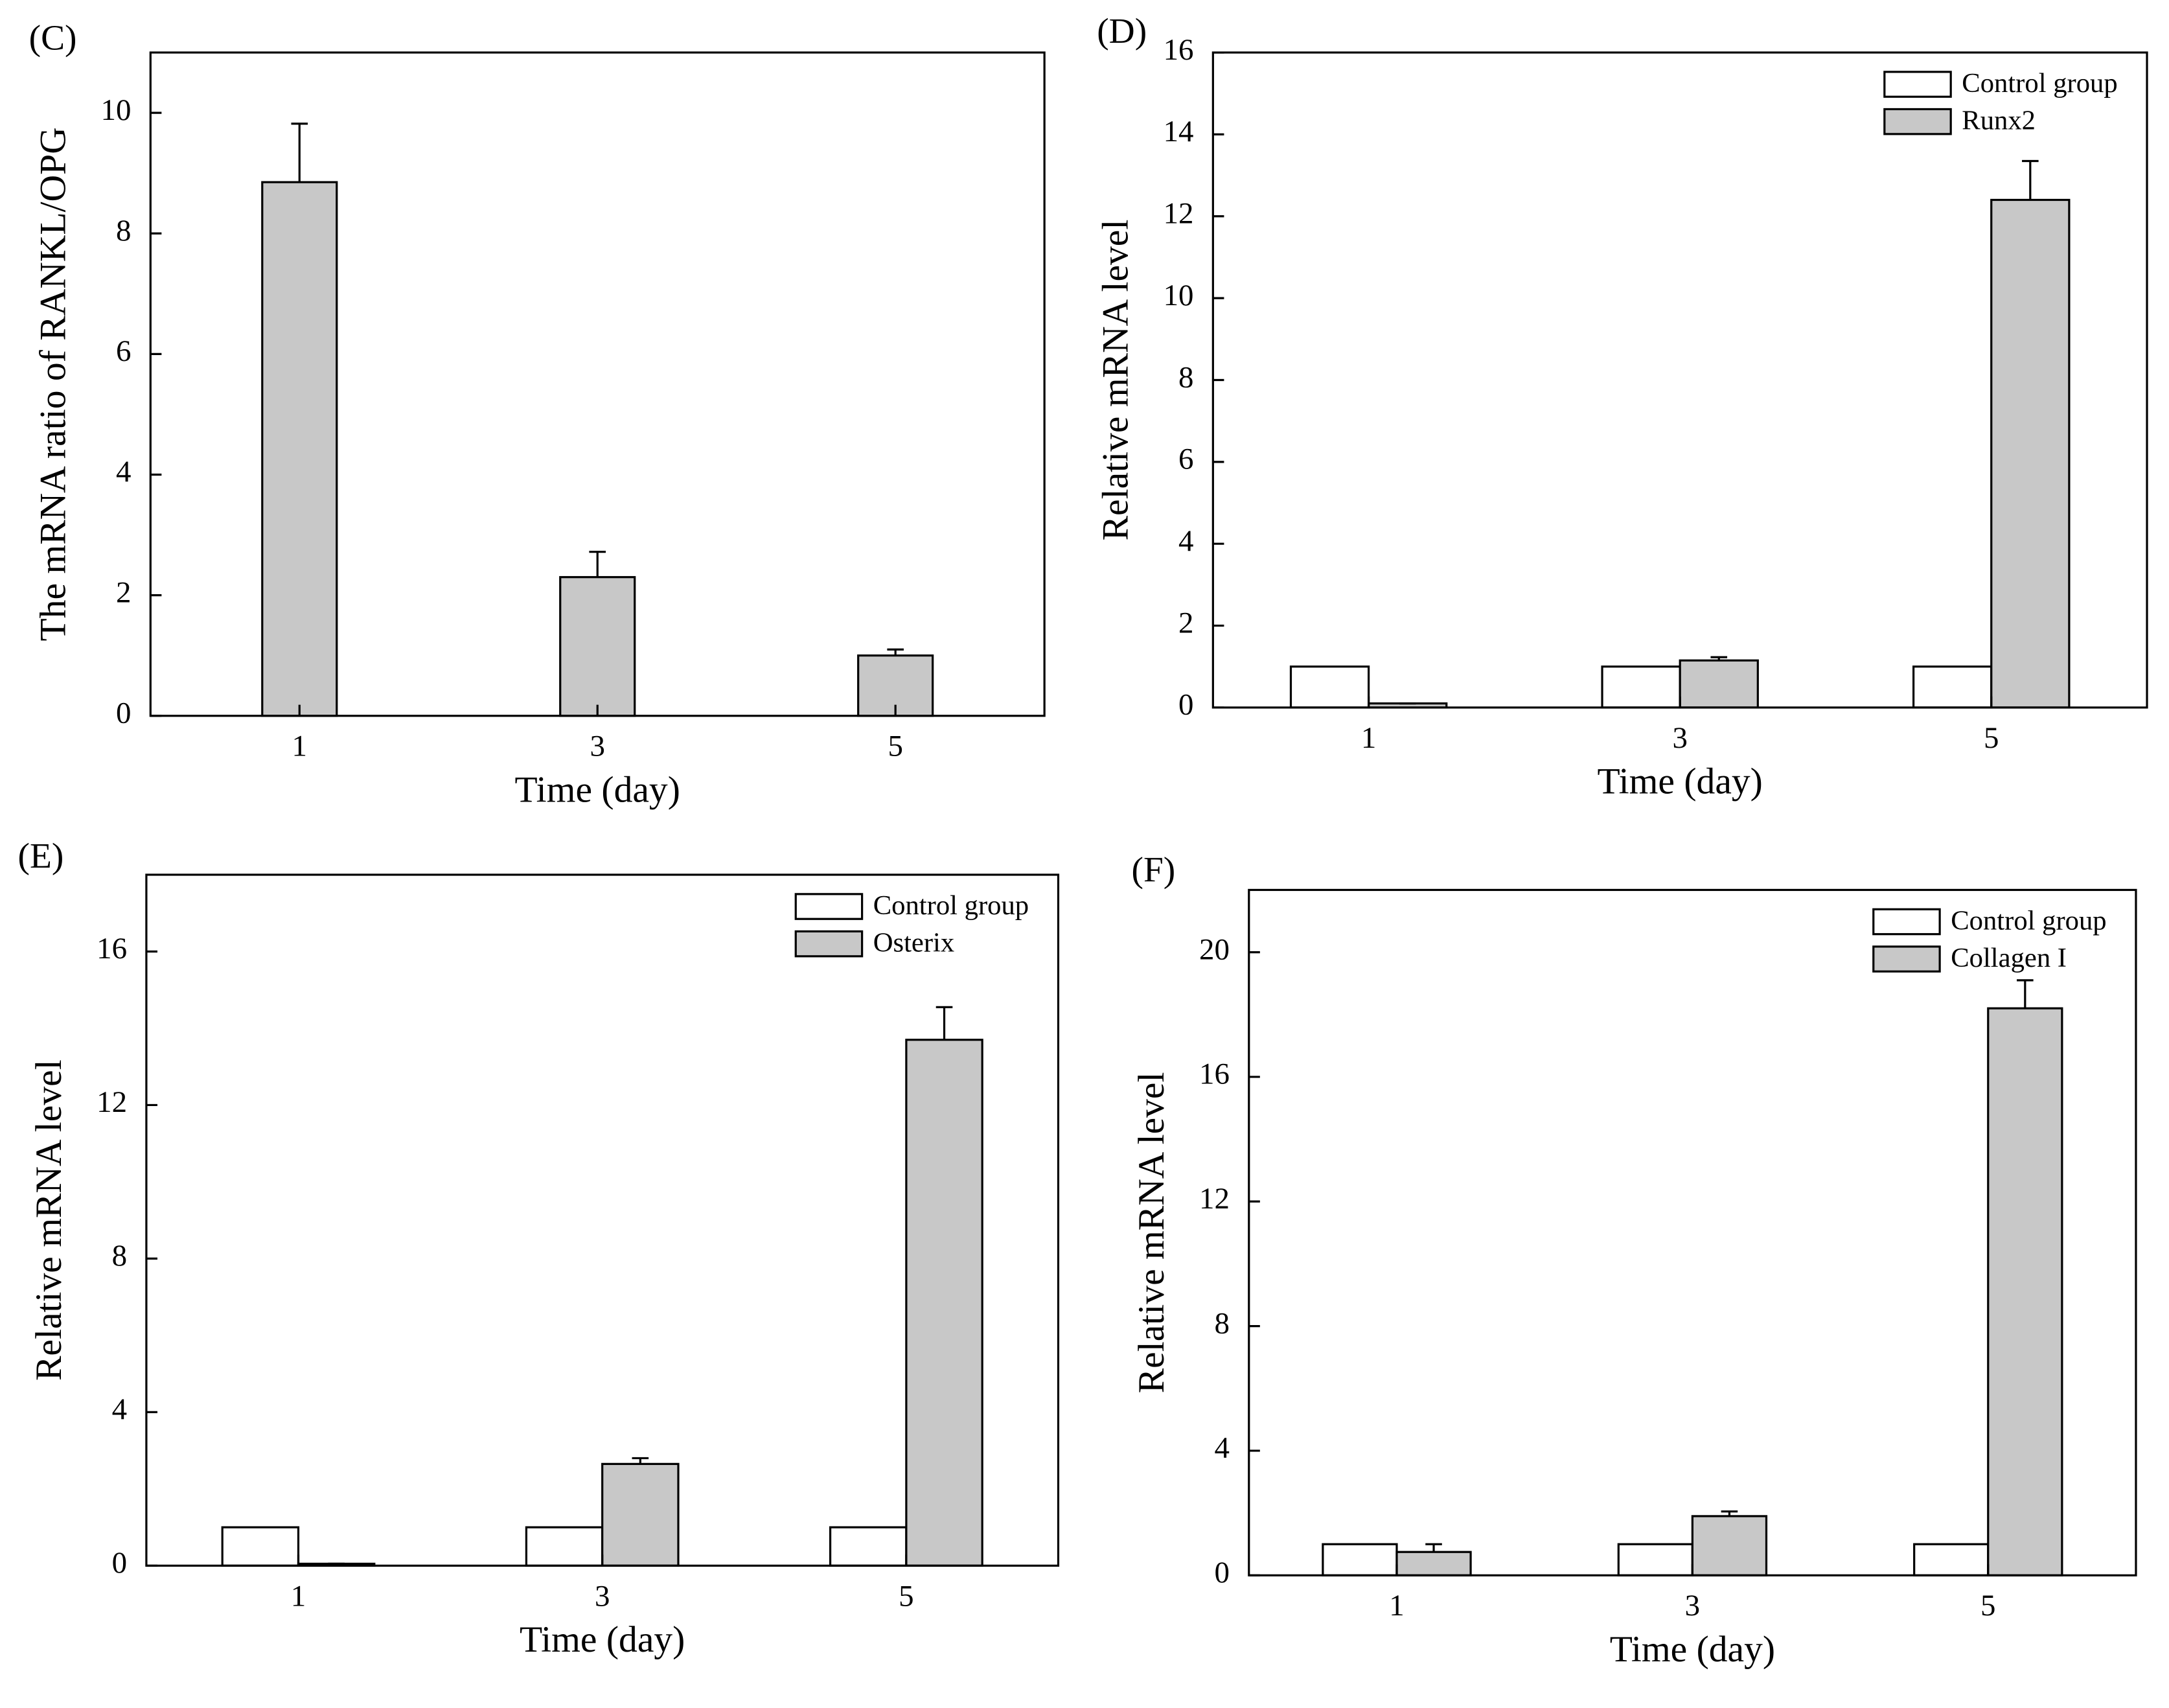 The height and width of the screenshot is (1708, 2169). What do you see at coordinates (1154, 870) in the screenshot?
I see `panel-label: (F)` at bounding box center [1154, 870].